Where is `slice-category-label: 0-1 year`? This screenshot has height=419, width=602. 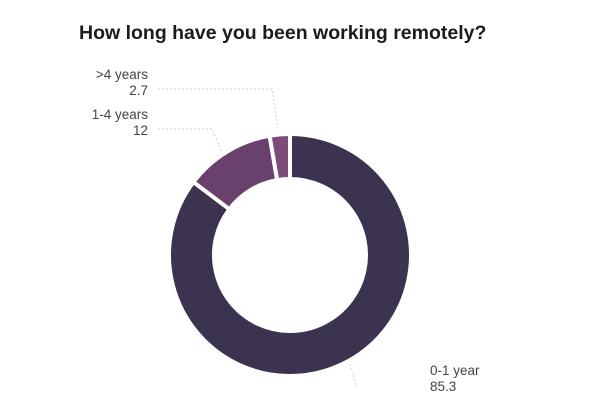 slice-category-label: 0-1 year is located at coordinates (455, 370).